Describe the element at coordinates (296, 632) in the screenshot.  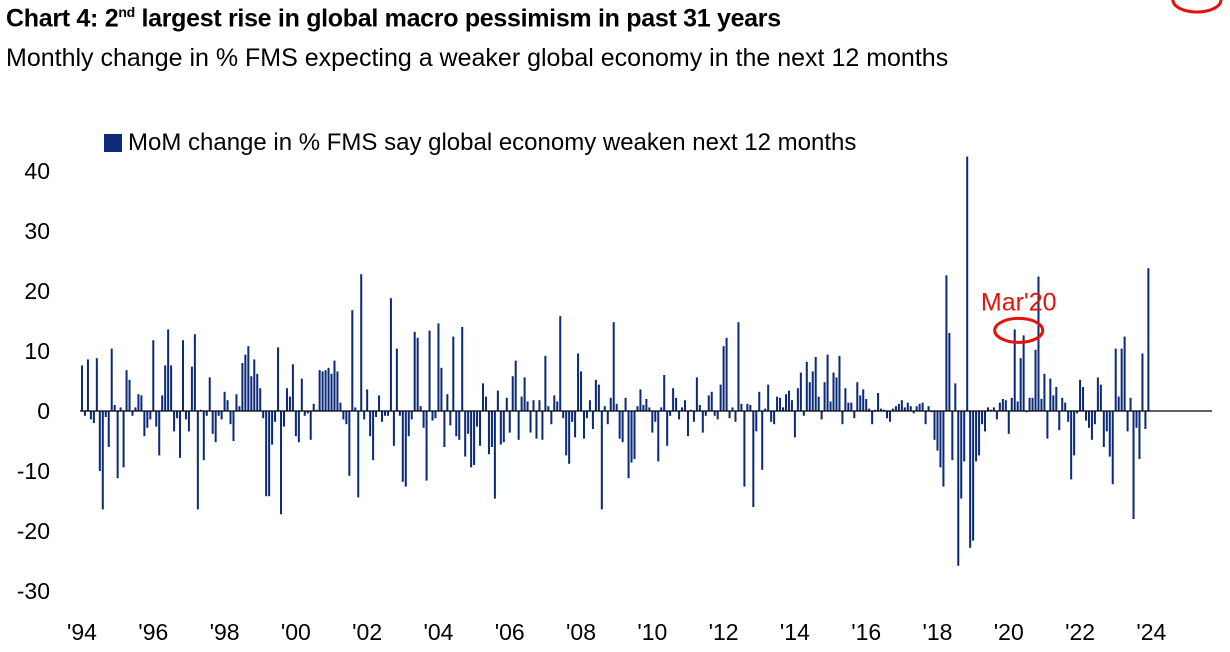
I see `x-tick-label: '00` at that location.